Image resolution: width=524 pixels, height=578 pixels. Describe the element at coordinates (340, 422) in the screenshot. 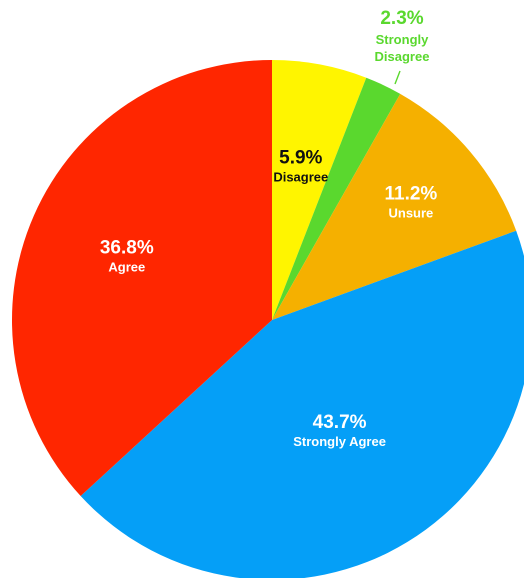

I see `slice-value-label: 43.7%` at that location.